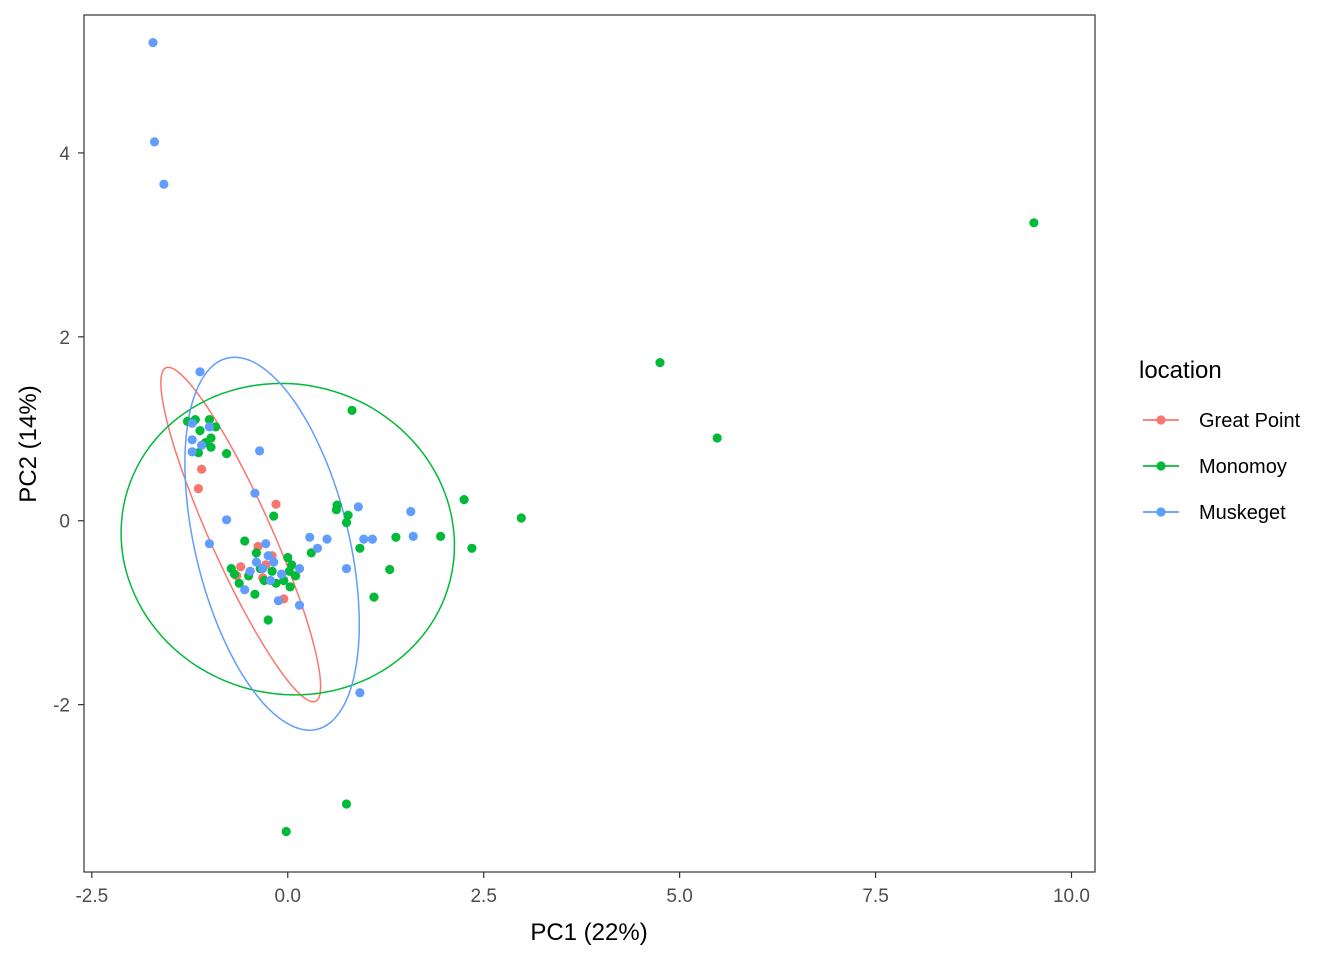  I want to click on ellipse-monomoy, so click(288, 539).